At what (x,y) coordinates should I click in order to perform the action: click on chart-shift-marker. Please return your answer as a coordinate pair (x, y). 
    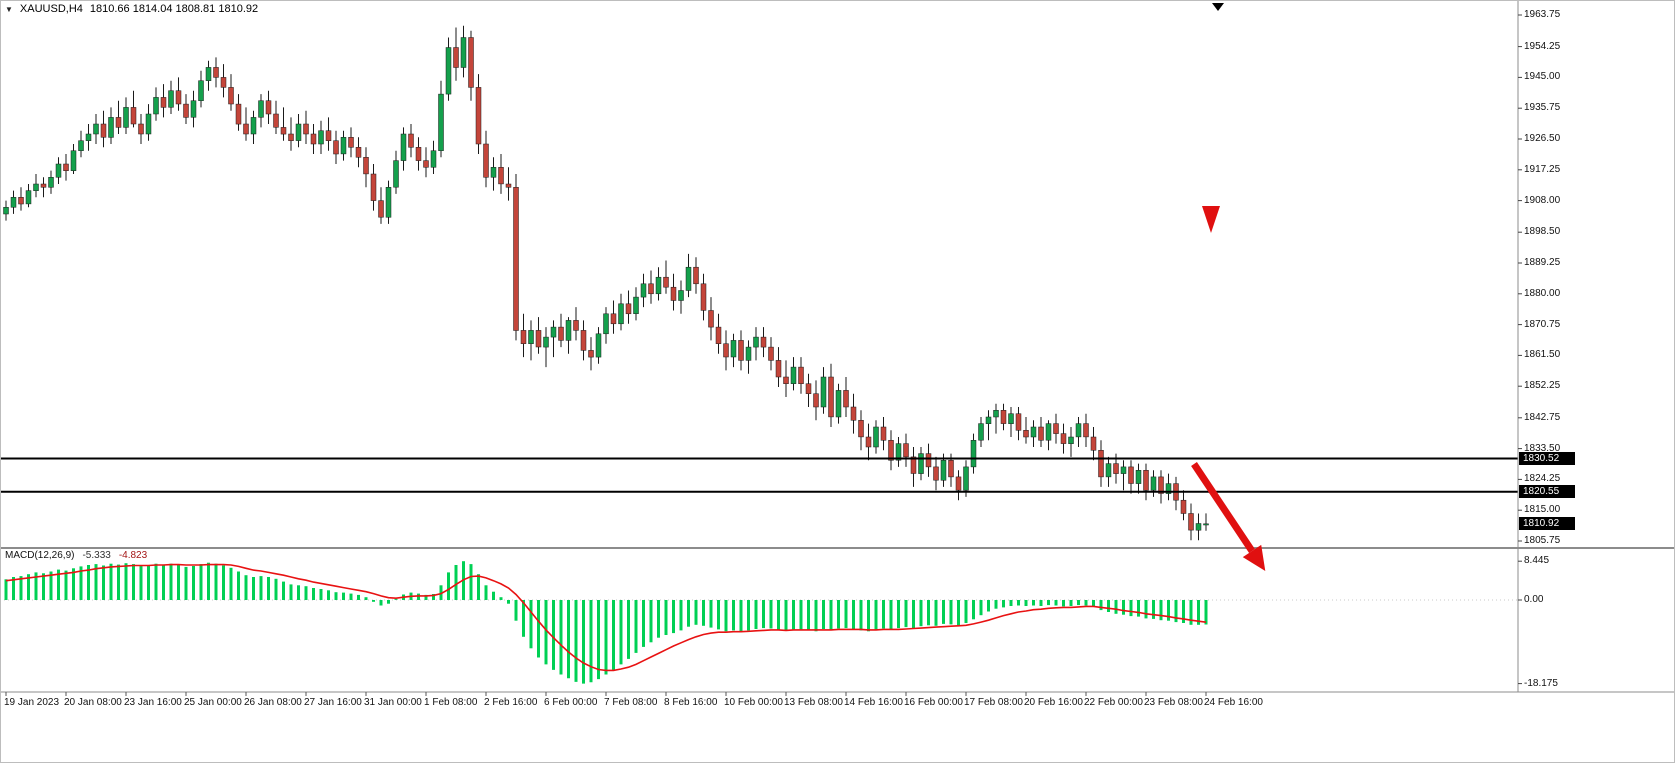
    Looking at the image, I should click on (1218, 7).